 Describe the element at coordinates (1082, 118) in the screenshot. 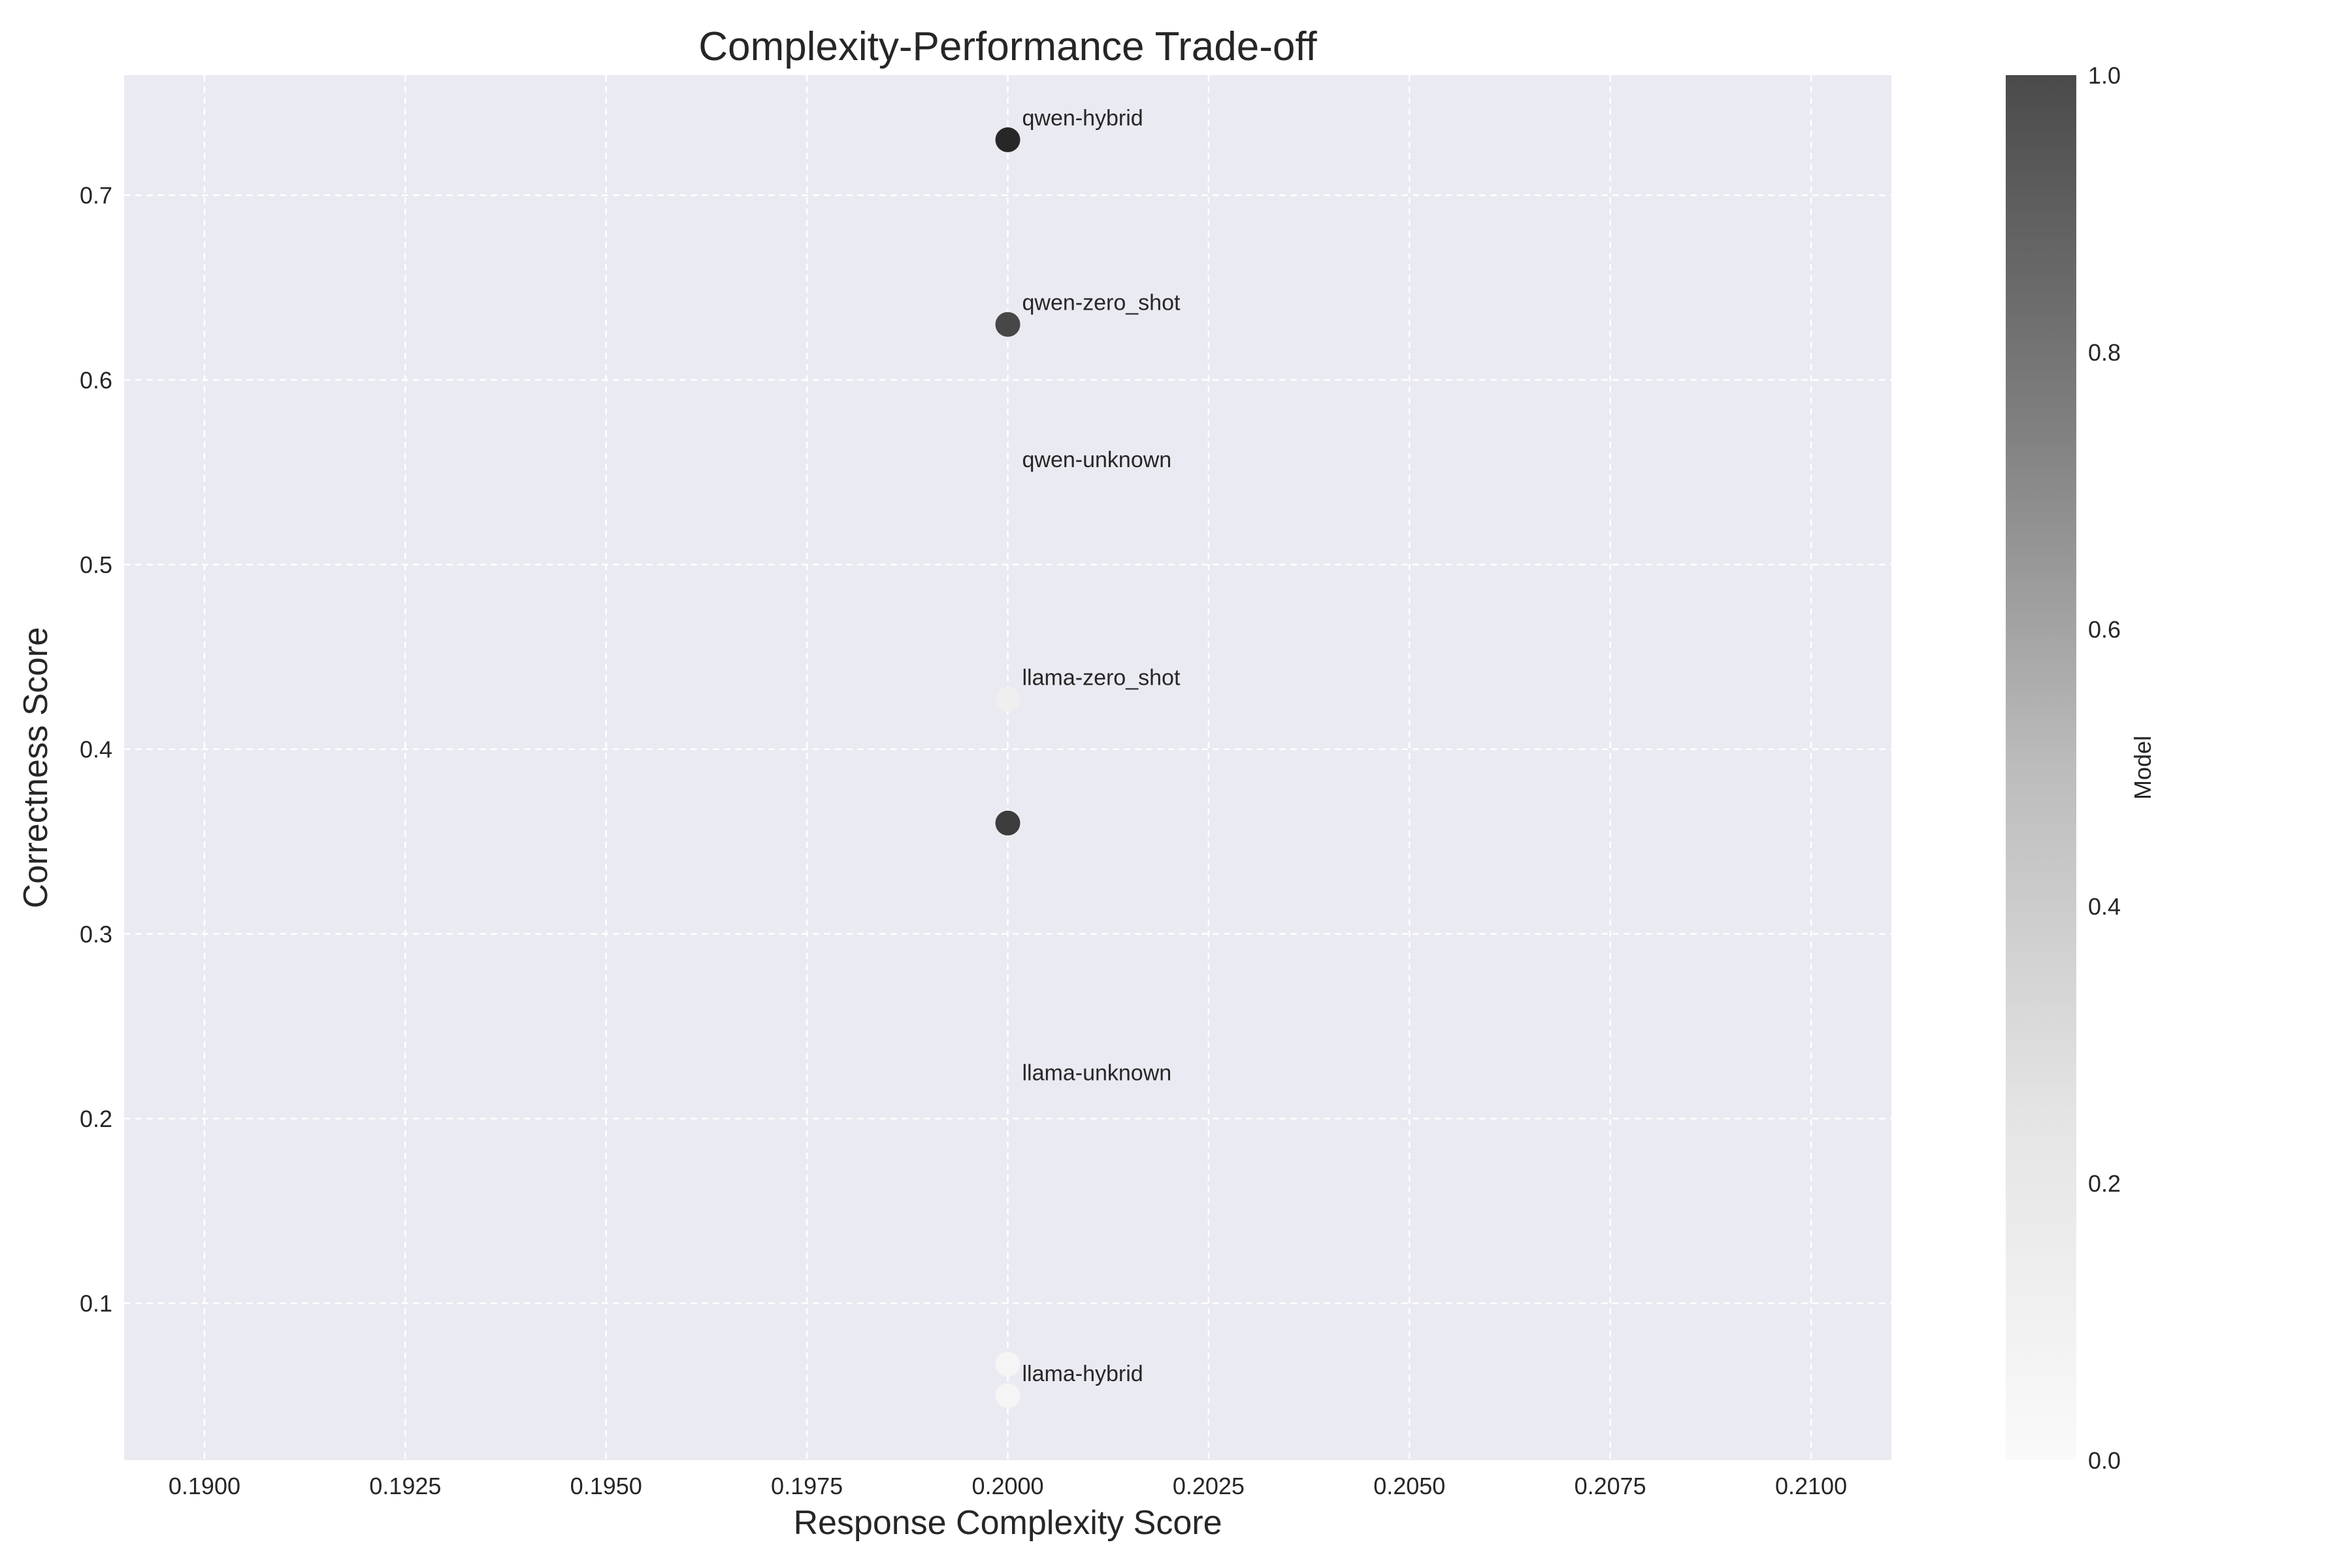

I see `point-annotation: qwen-hybrid` at that location.